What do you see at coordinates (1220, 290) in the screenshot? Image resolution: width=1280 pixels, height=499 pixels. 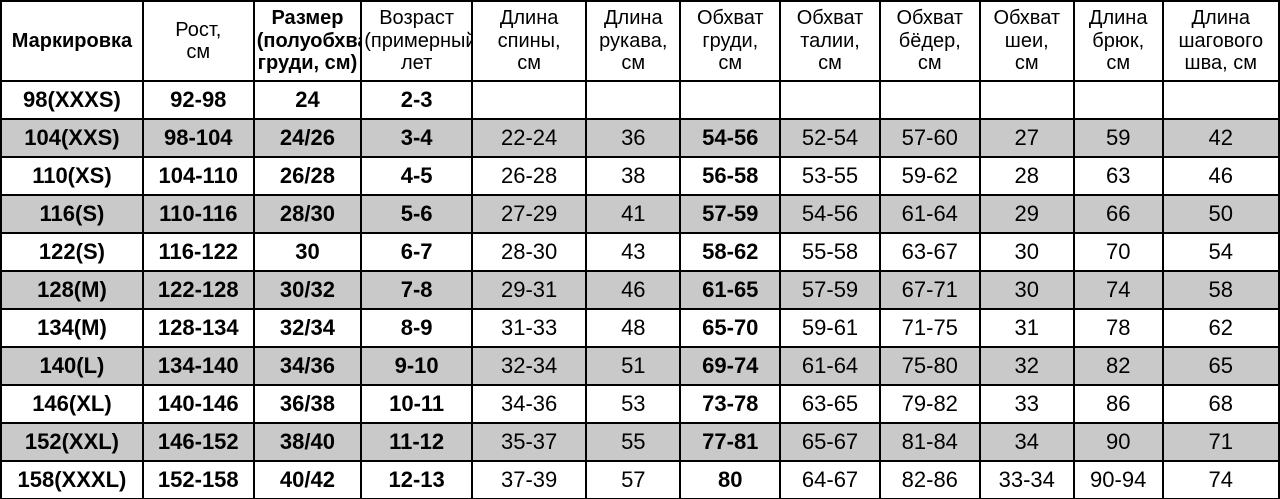 I see `cell-r6-c12: 58` at bounding box center [1220, 290].